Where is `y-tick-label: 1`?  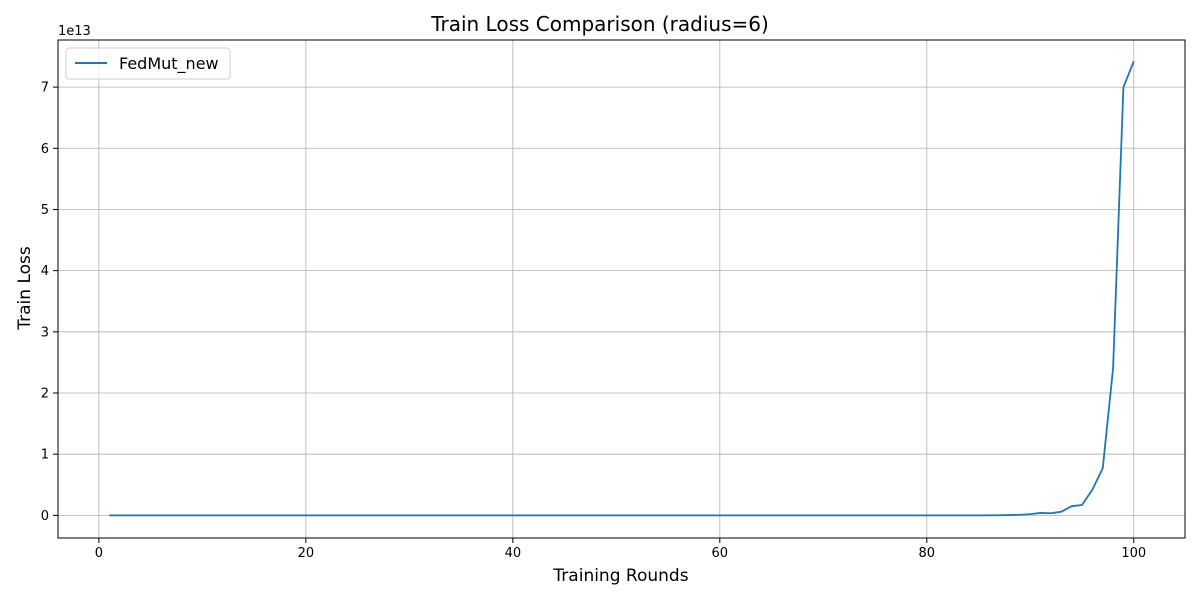 y-tick-label: 1 is located at coordinates (45, 455).